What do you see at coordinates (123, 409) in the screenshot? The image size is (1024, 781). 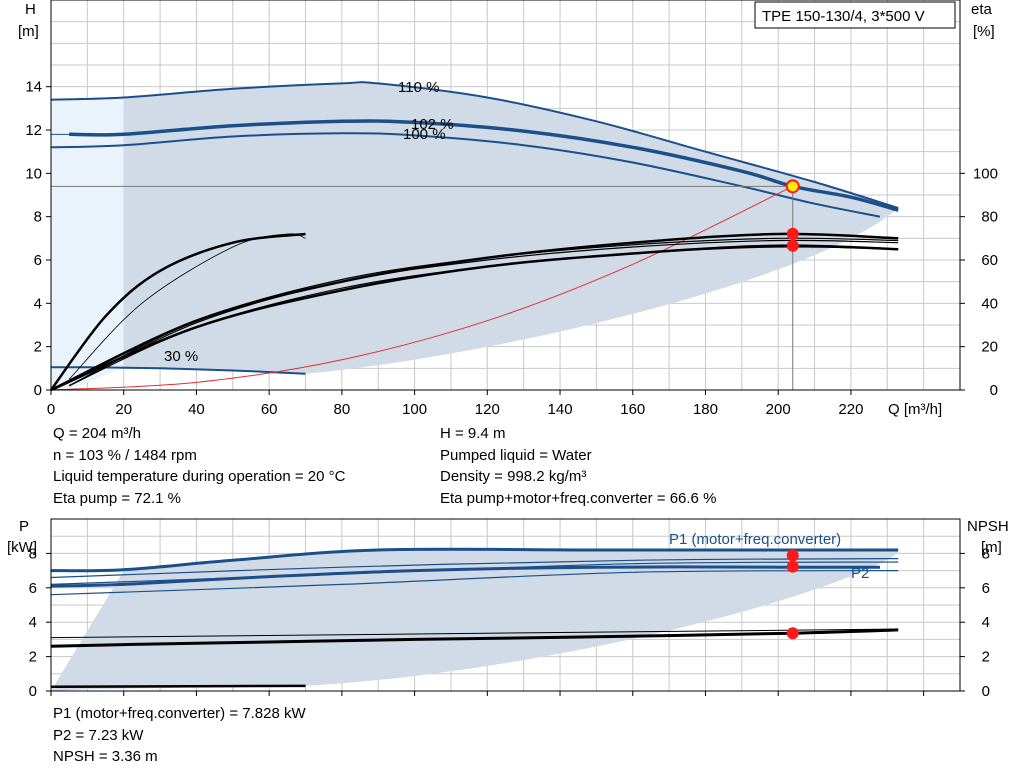 I see `q-tick-label: 20` at bounding box center [123, 409].